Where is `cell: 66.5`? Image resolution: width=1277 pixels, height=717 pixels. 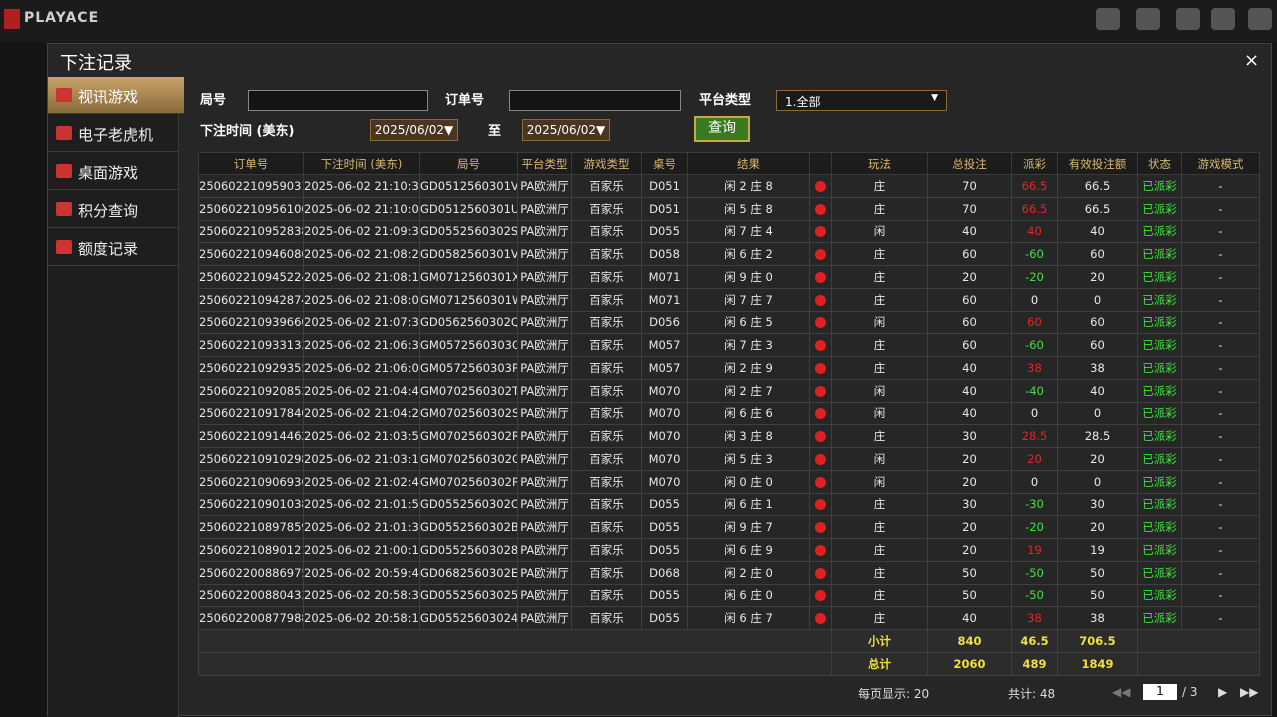 cell: 66.5 is located at coordinates (1034, 208).